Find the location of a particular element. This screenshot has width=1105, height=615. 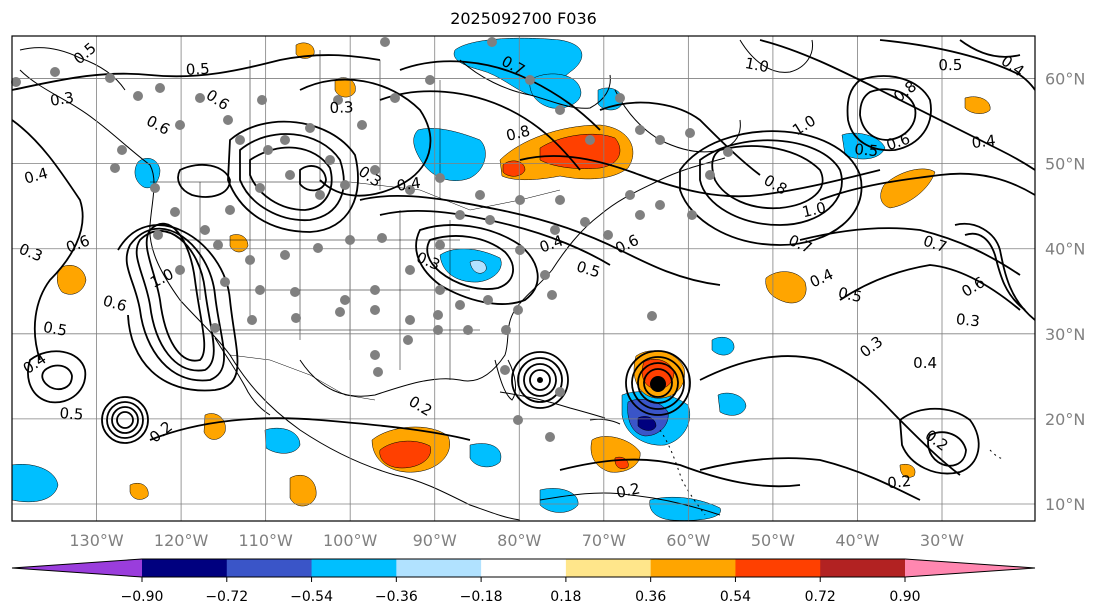

province-lines is located at coordinates (345, 125).